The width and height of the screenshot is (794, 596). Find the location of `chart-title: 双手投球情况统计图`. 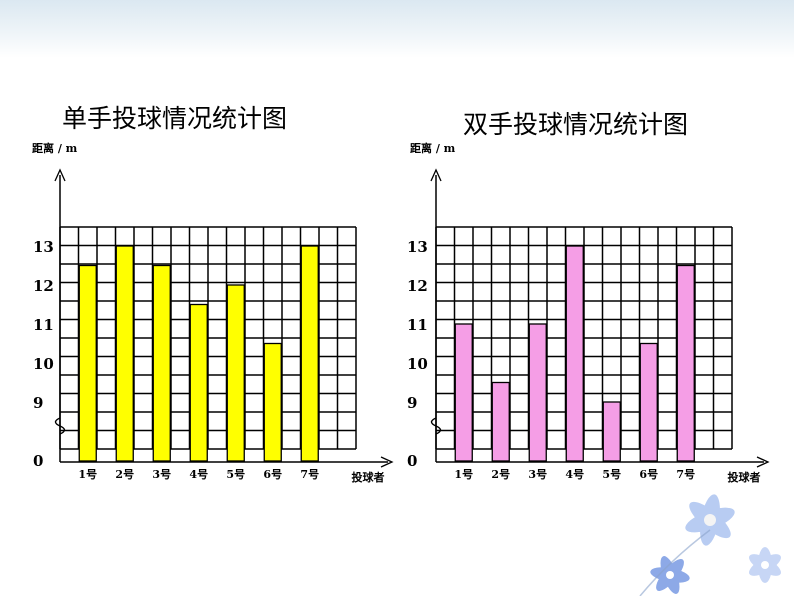

chart-title: 双手投球情况统计图 is located at coordinates (575, 124).